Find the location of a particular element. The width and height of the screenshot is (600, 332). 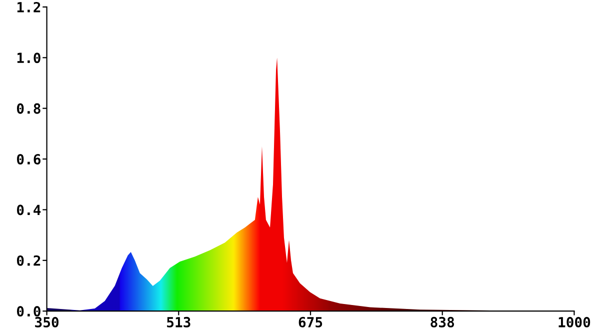

y-tick-label: 0.2 is located at coordinates (28, 260).